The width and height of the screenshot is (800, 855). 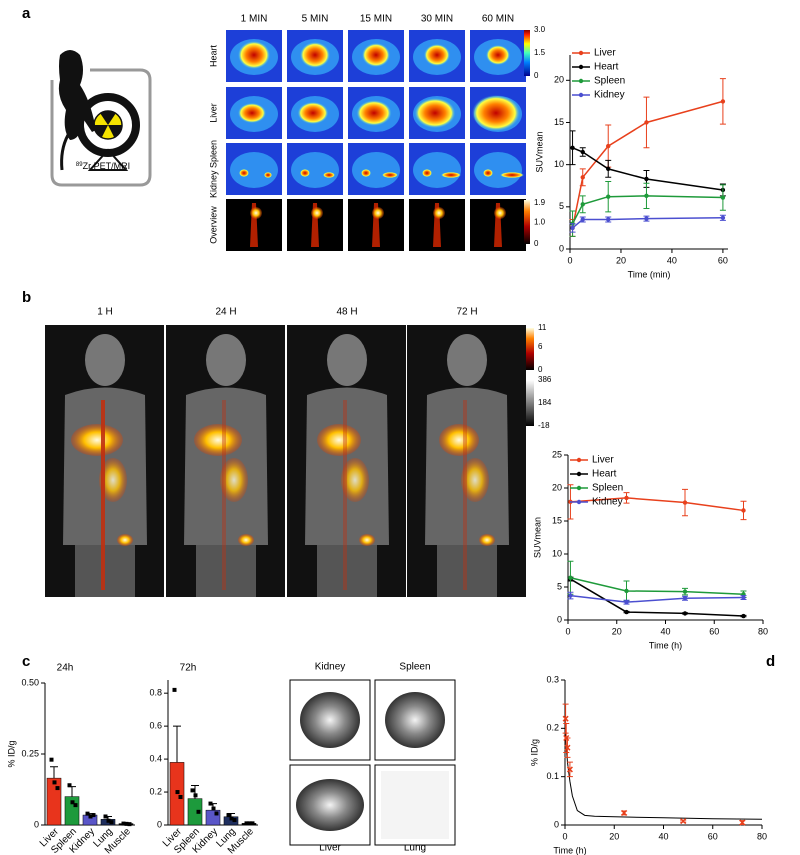 What do you see at coordinates (545, 402) in the screenshot?
I see `colorbar-label: 184` at bounding box center [545, 402].